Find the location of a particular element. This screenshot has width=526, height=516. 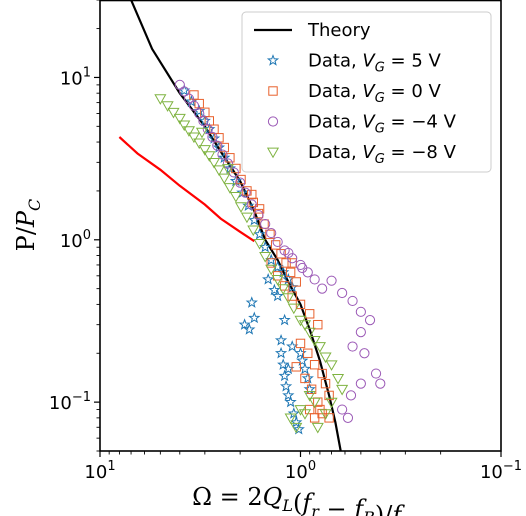

x-tick-label: 10⁰ is located at coordinates (300, 471).